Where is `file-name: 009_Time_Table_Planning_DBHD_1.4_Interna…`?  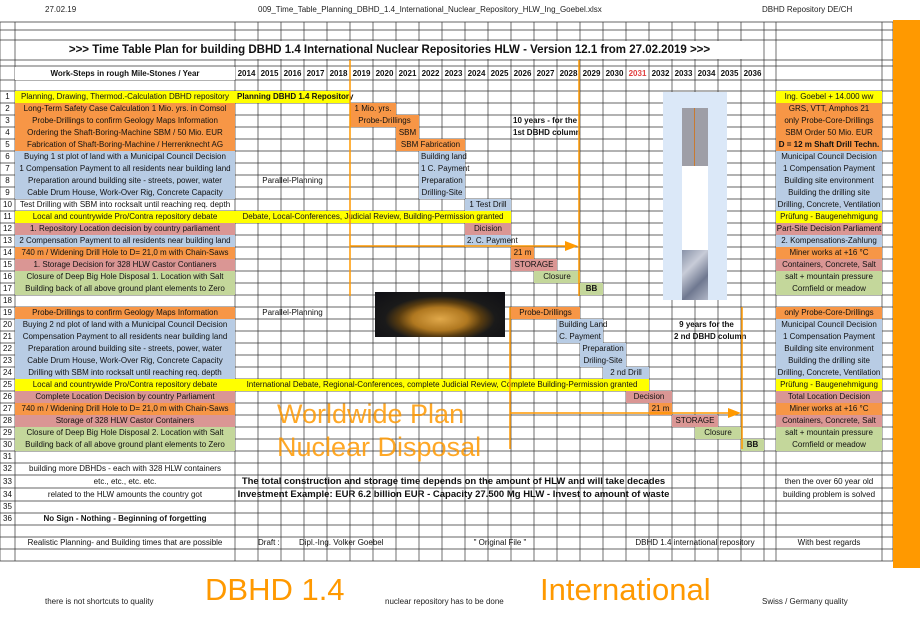 file-name: 009_Time_Table_Planning_DBHD_1.4_Interna… is located at coordinates (430, 9).